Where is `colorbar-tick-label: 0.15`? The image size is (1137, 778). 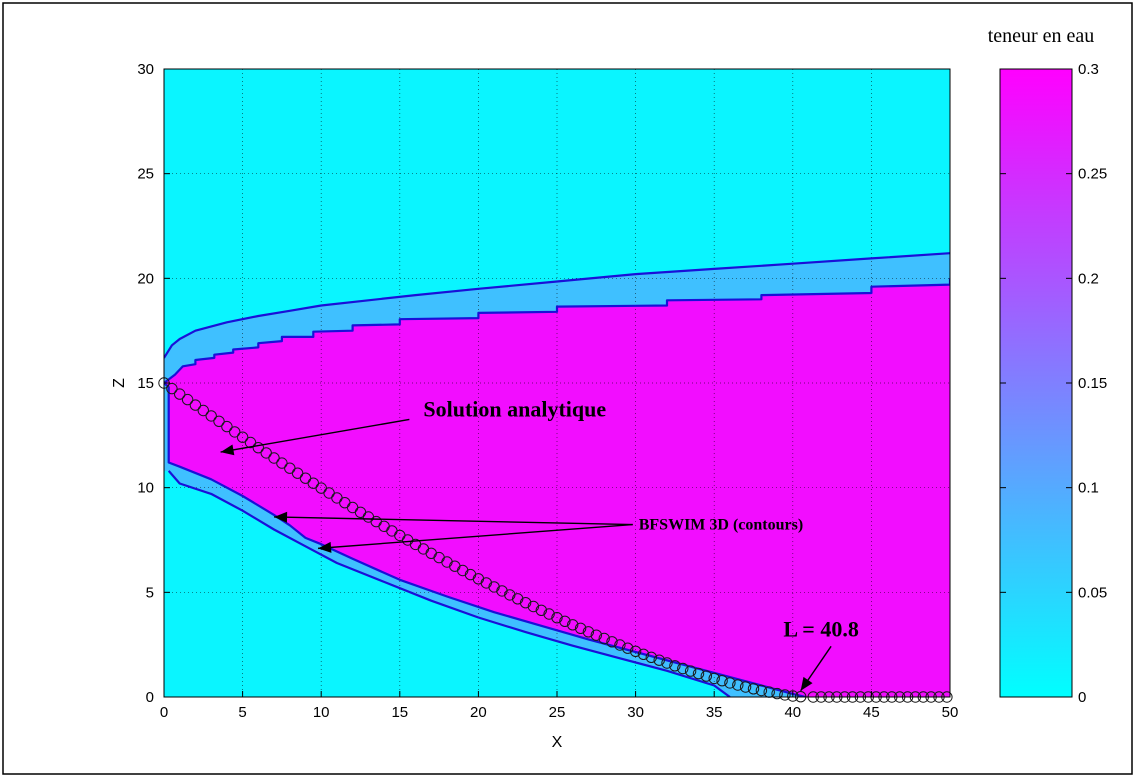
colorbar-tick-label: 0.15 is located at coordinates (1092, 383).